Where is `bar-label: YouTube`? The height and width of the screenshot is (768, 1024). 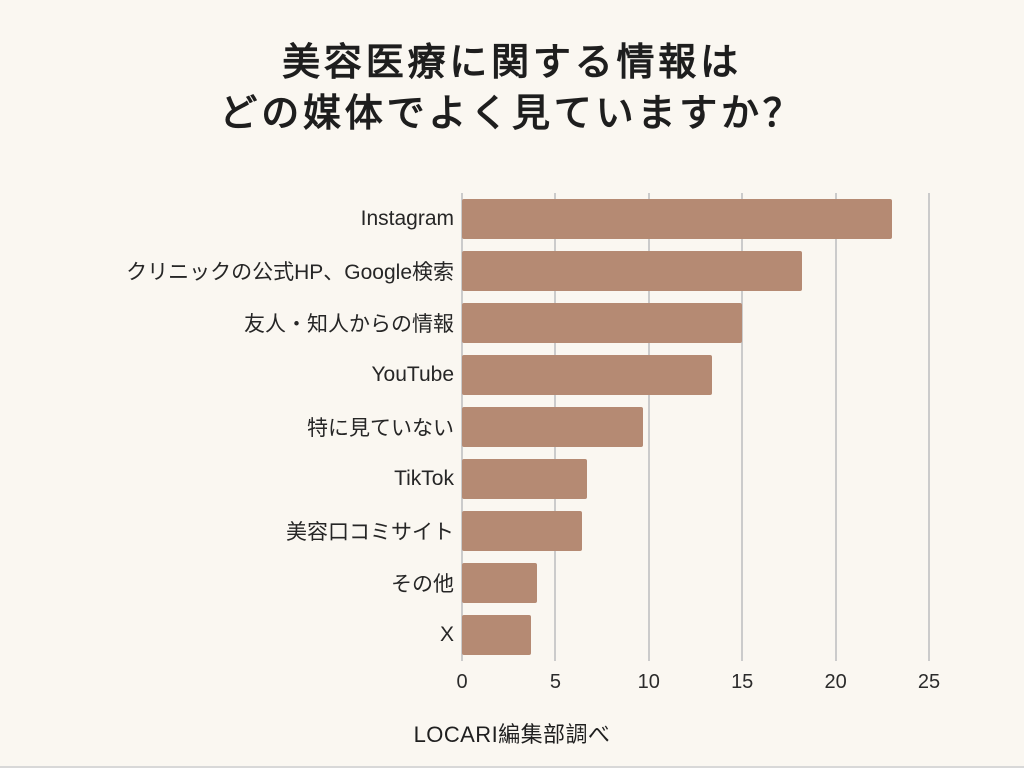
bar-label: YouTube is located at coordinates (412, 374).